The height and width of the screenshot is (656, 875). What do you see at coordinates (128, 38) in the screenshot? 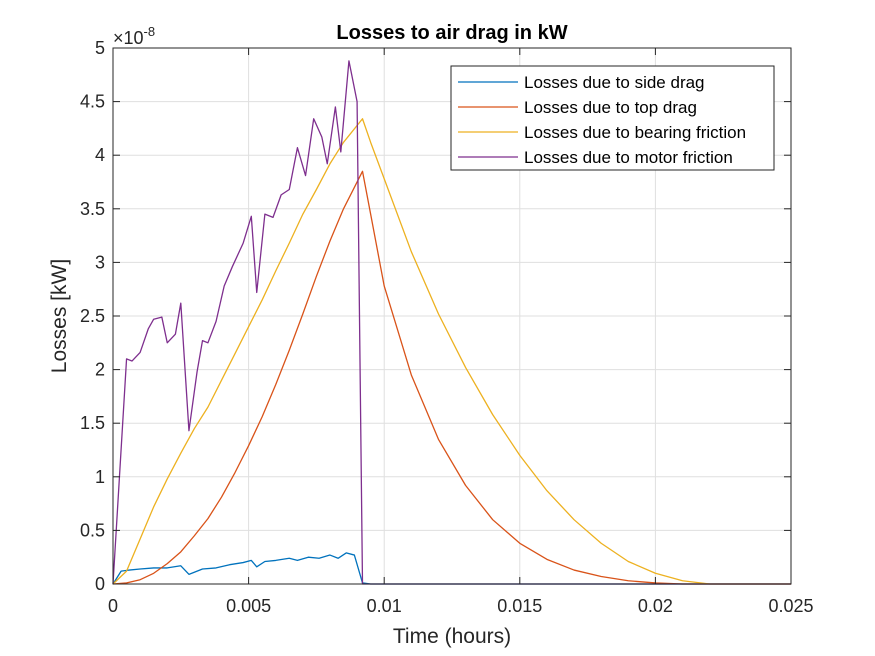
I see `y-exponent-base: ×10` at bounding box center [128, 38].